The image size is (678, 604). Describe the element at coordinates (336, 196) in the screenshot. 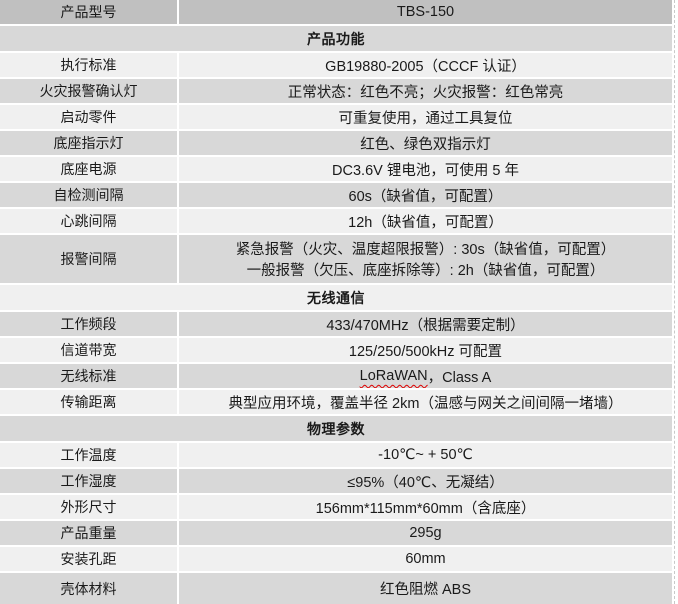

I see `table-row: 自检测间隔 60s（缺省值，可配置）` at that location.